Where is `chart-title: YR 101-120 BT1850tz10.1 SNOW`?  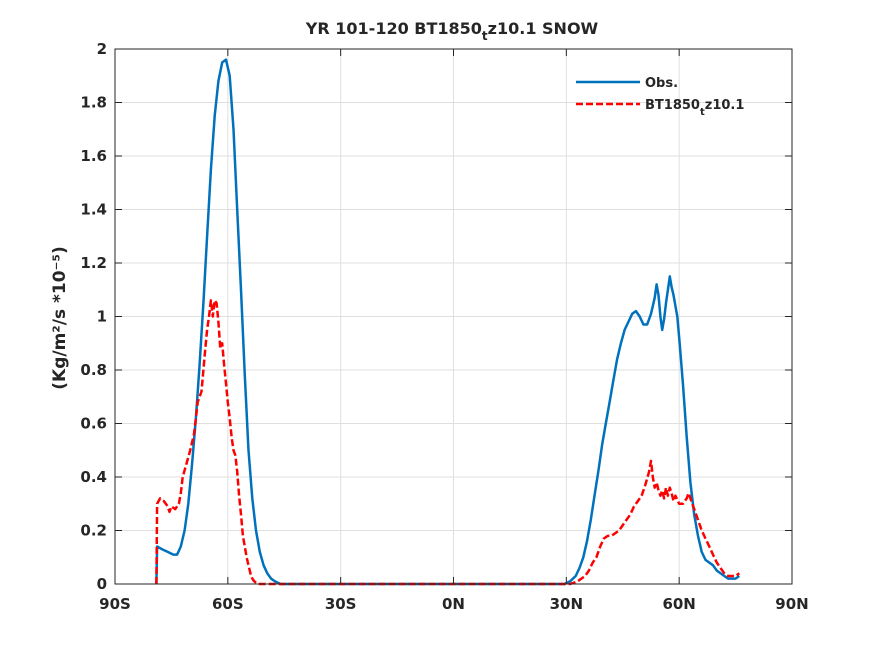
chart-title: YR 101-120 BT1850tz10.1 SNOW is located at coordinates (452, 31).